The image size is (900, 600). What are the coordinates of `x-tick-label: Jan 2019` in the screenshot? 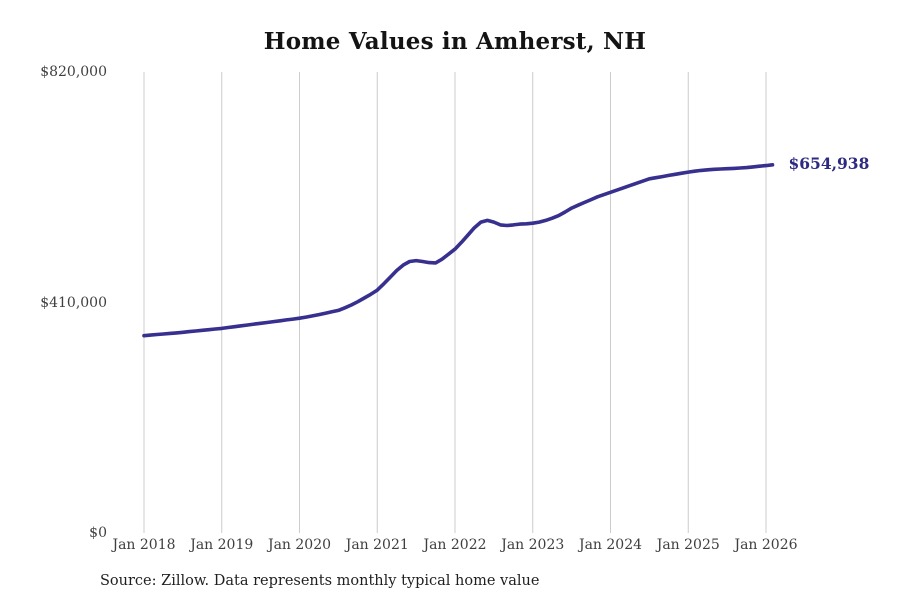 It's located at (222, 545).